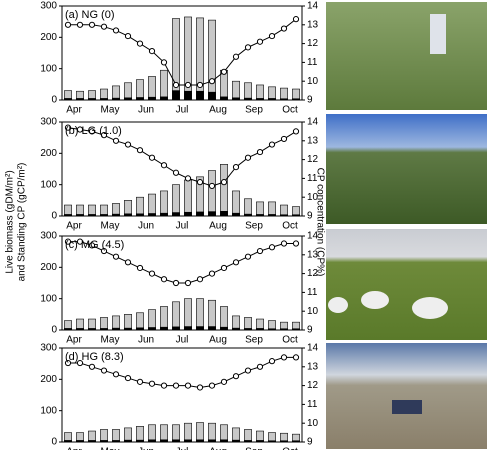 This screenshot has width=488, height=455. Describe the element at coordinates (438, 34) in the screenshot. I see `person` at that location.